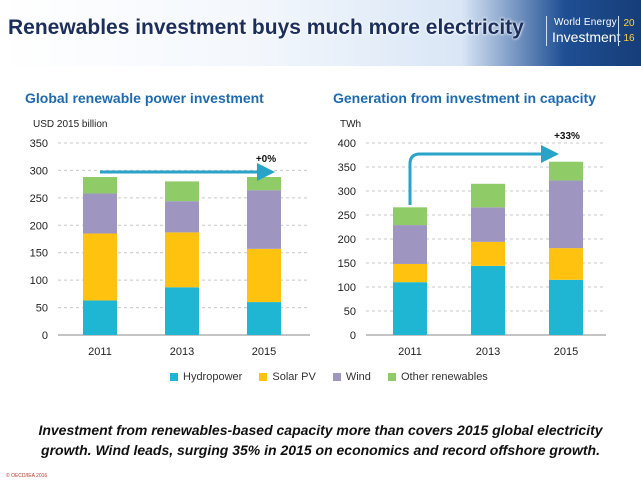  I want to click on chart2-y-tick-label: 400, so click(347, 144).